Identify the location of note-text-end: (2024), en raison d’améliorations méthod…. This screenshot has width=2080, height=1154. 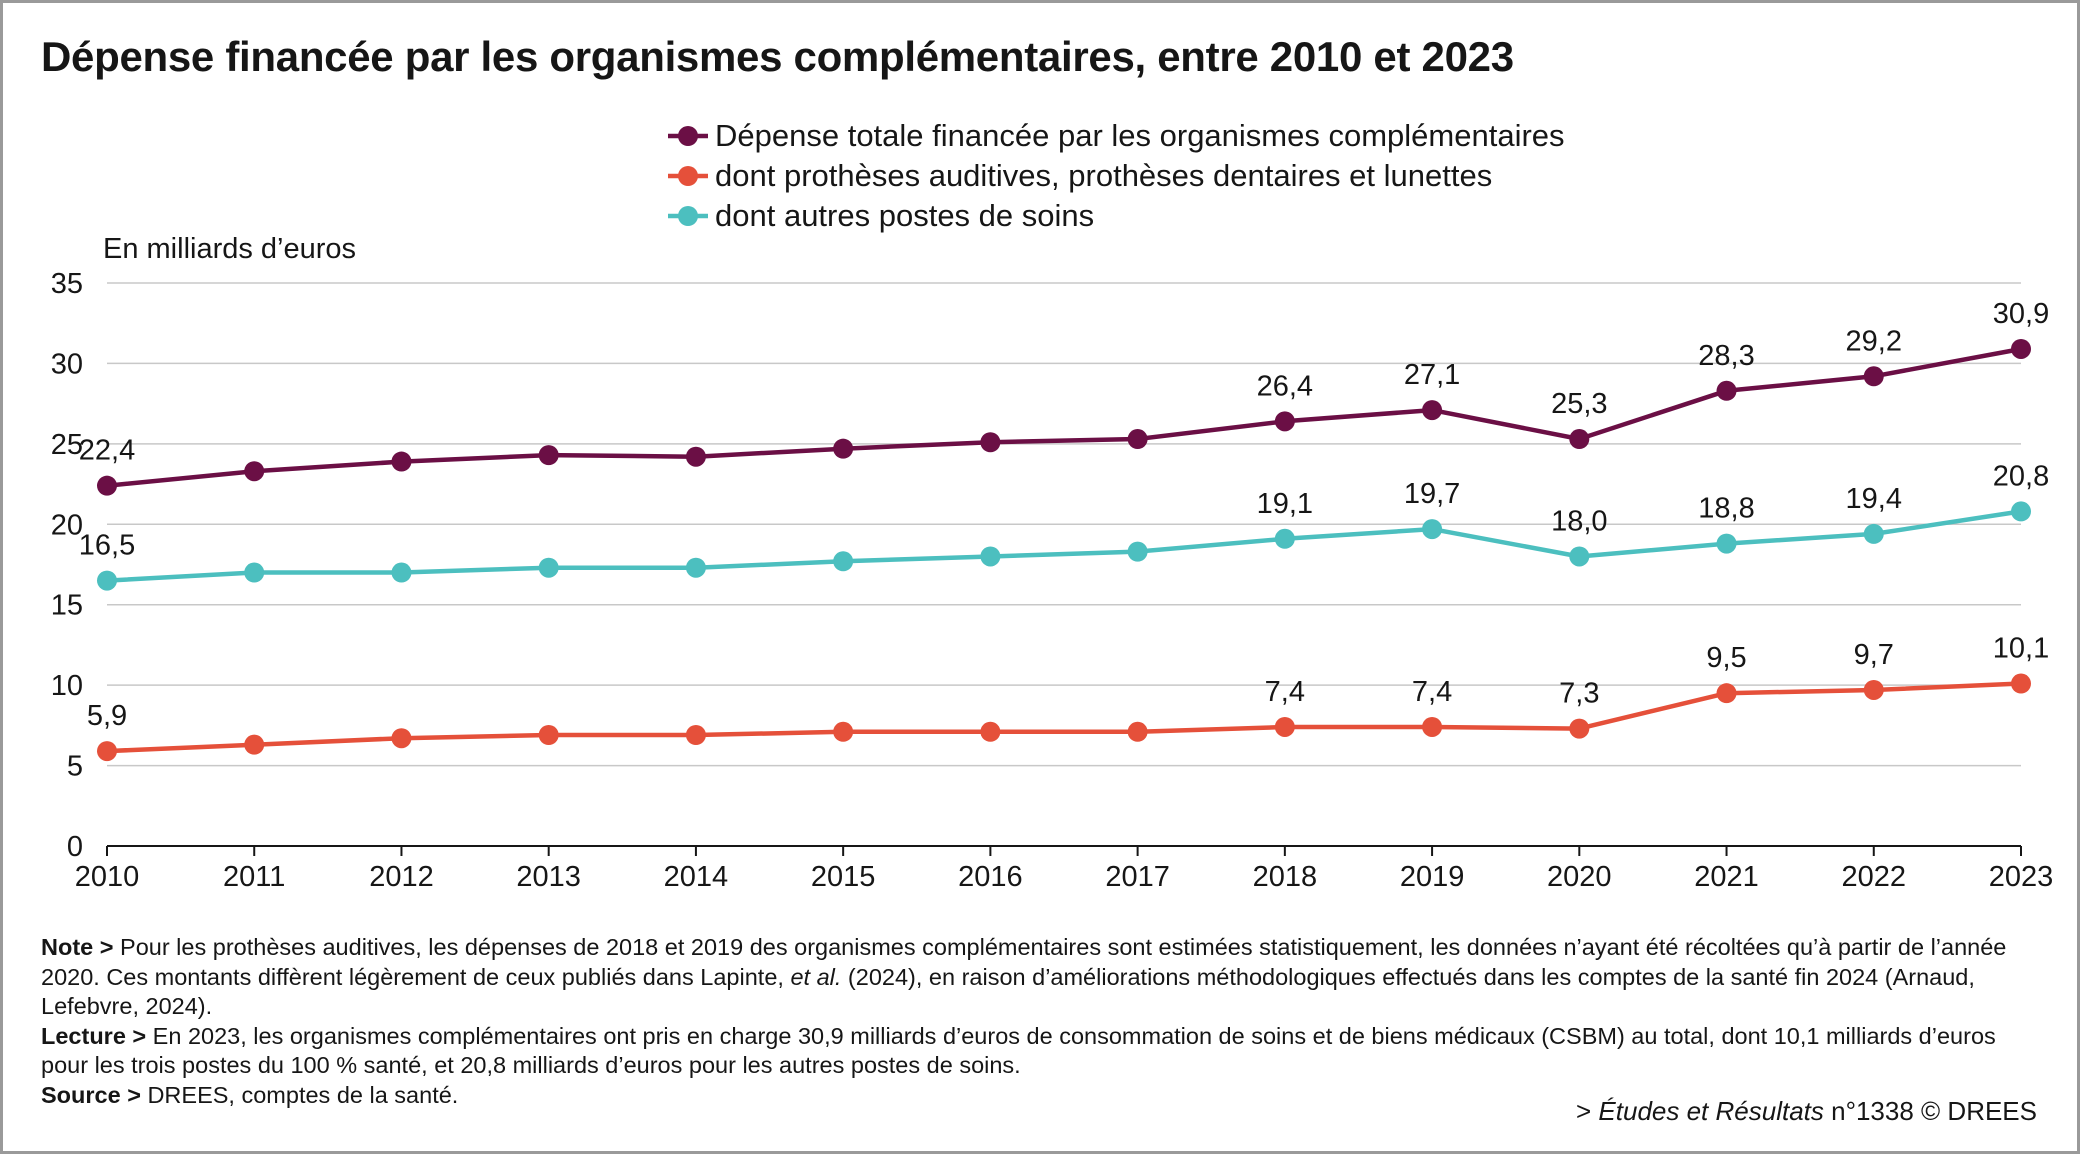
(1008, 991).